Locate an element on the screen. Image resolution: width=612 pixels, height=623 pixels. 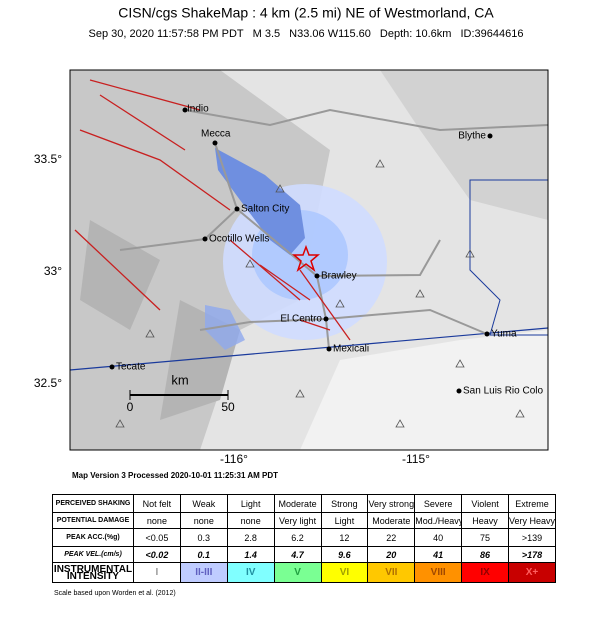
table-cell: Very light is located at coordinates (297, 520).